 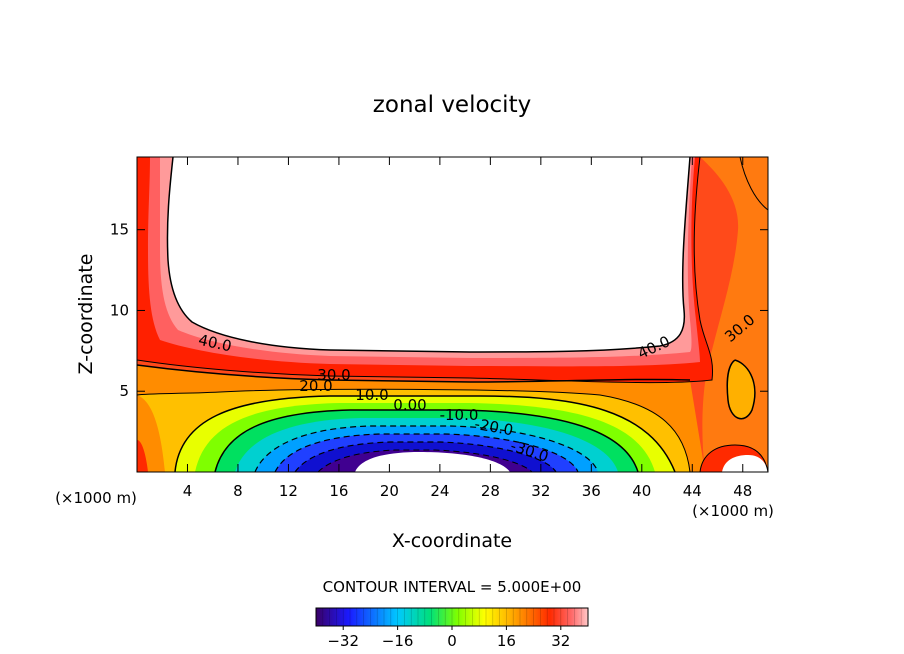 What do you see at coordinates (414, 373) in the screenshot?
I see `contour-line-20-upper` at bounding box center [414, 373].